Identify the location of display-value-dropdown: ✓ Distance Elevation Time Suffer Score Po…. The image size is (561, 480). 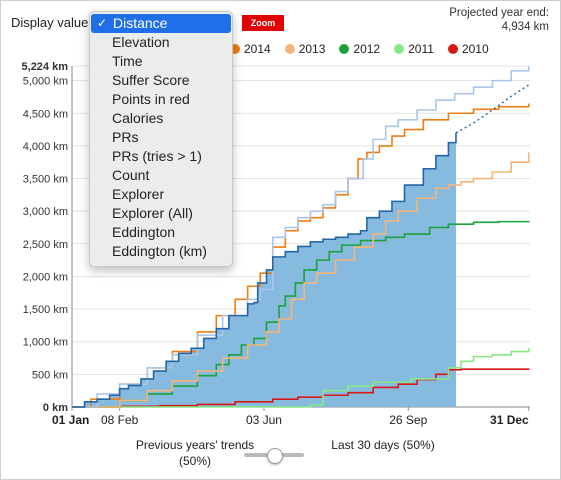
(161, 139).